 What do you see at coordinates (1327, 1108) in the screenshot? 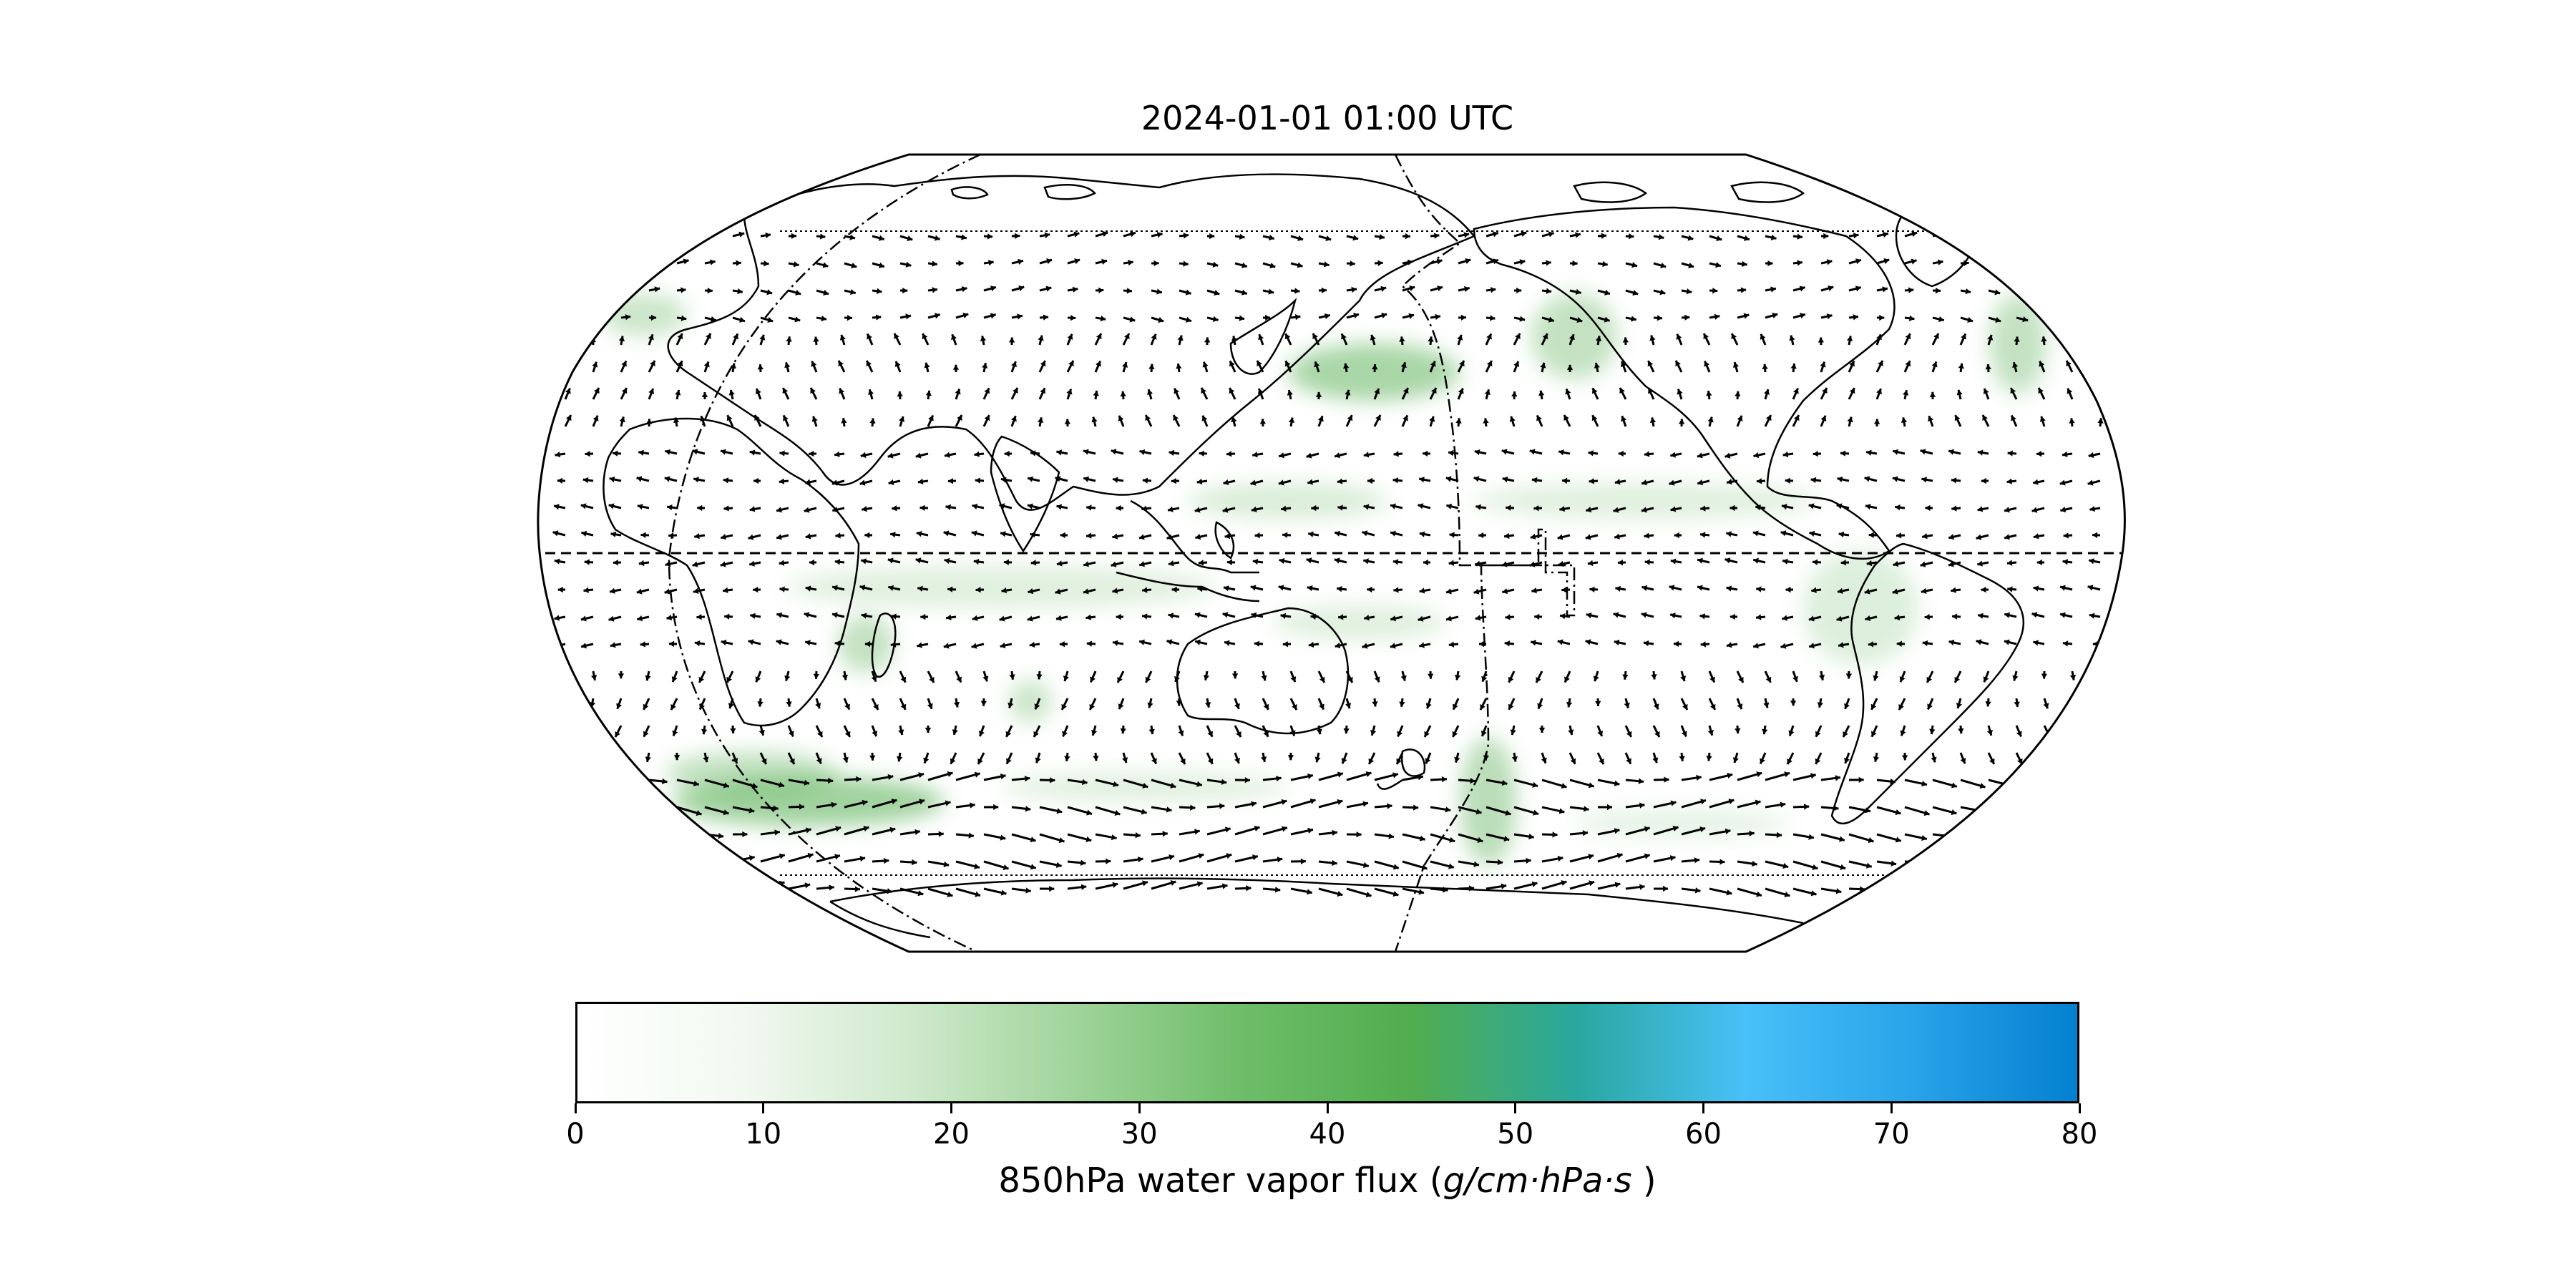
I see `colorbar-tick` at bounding box center [1327, 1108].